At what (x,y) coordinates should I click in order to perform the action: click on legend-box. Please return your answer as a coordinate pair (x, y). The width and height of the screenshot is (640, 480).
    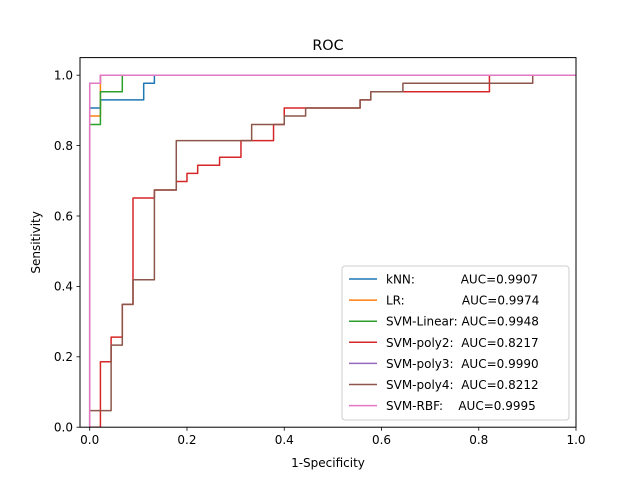
    Looking at the image, I should click on (455, 343).